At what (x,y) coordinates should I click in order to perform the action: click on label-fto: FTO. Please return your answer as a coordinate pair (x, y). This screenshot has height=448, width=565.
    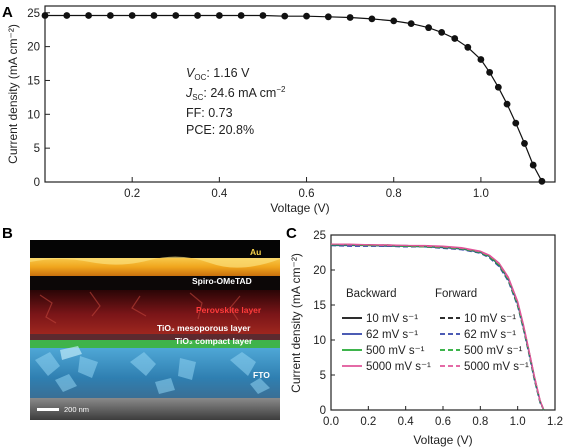
    Looking at the image, I should click on (261, 375).